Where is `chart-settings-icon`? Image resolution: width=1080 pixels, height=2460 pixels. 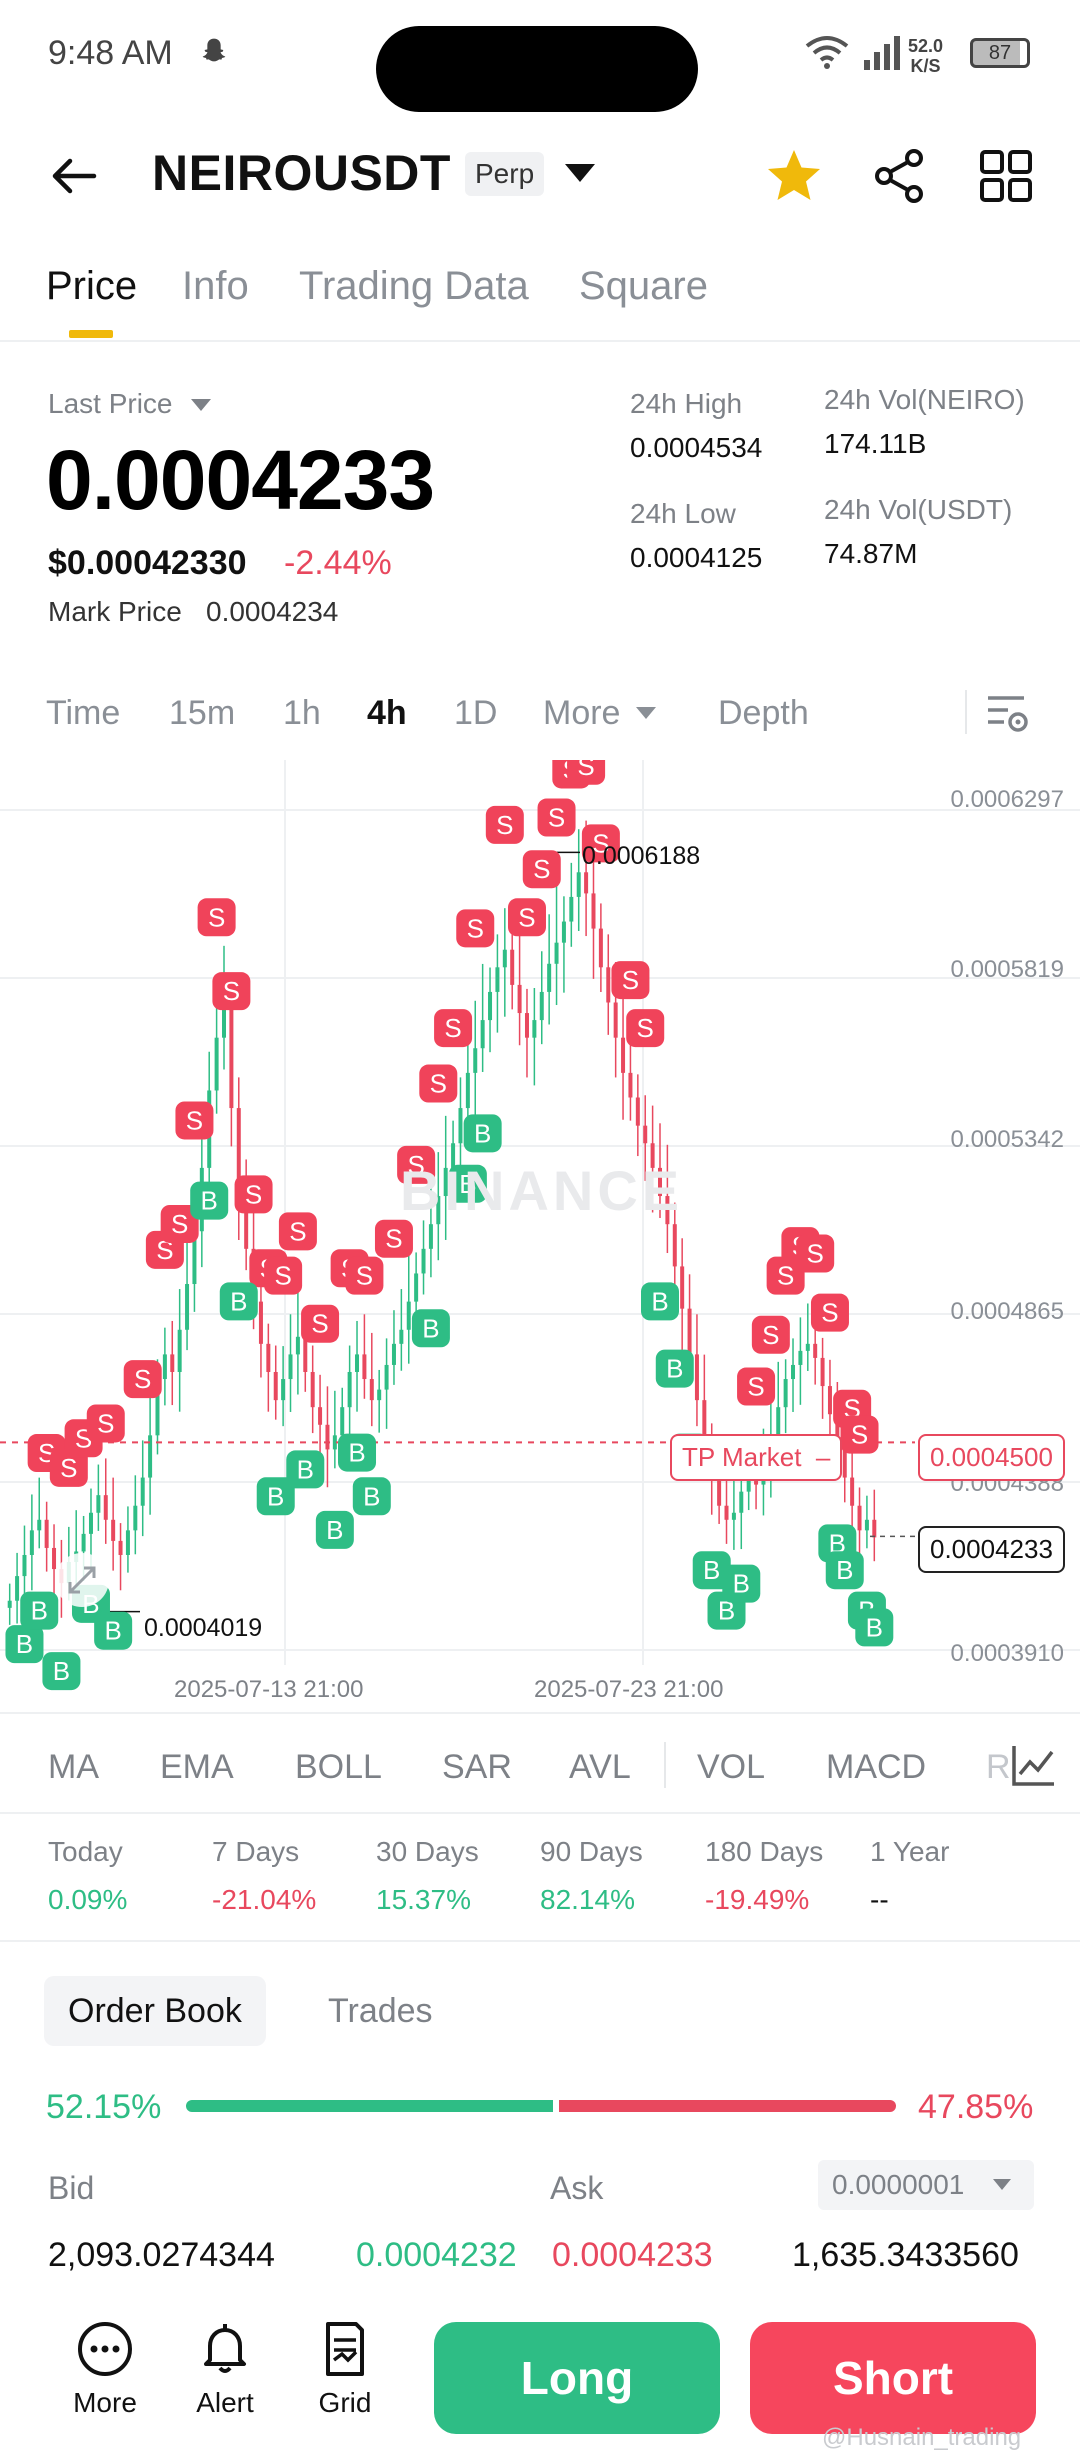
chart-settings-icon is located at coordinates (1008, 714).